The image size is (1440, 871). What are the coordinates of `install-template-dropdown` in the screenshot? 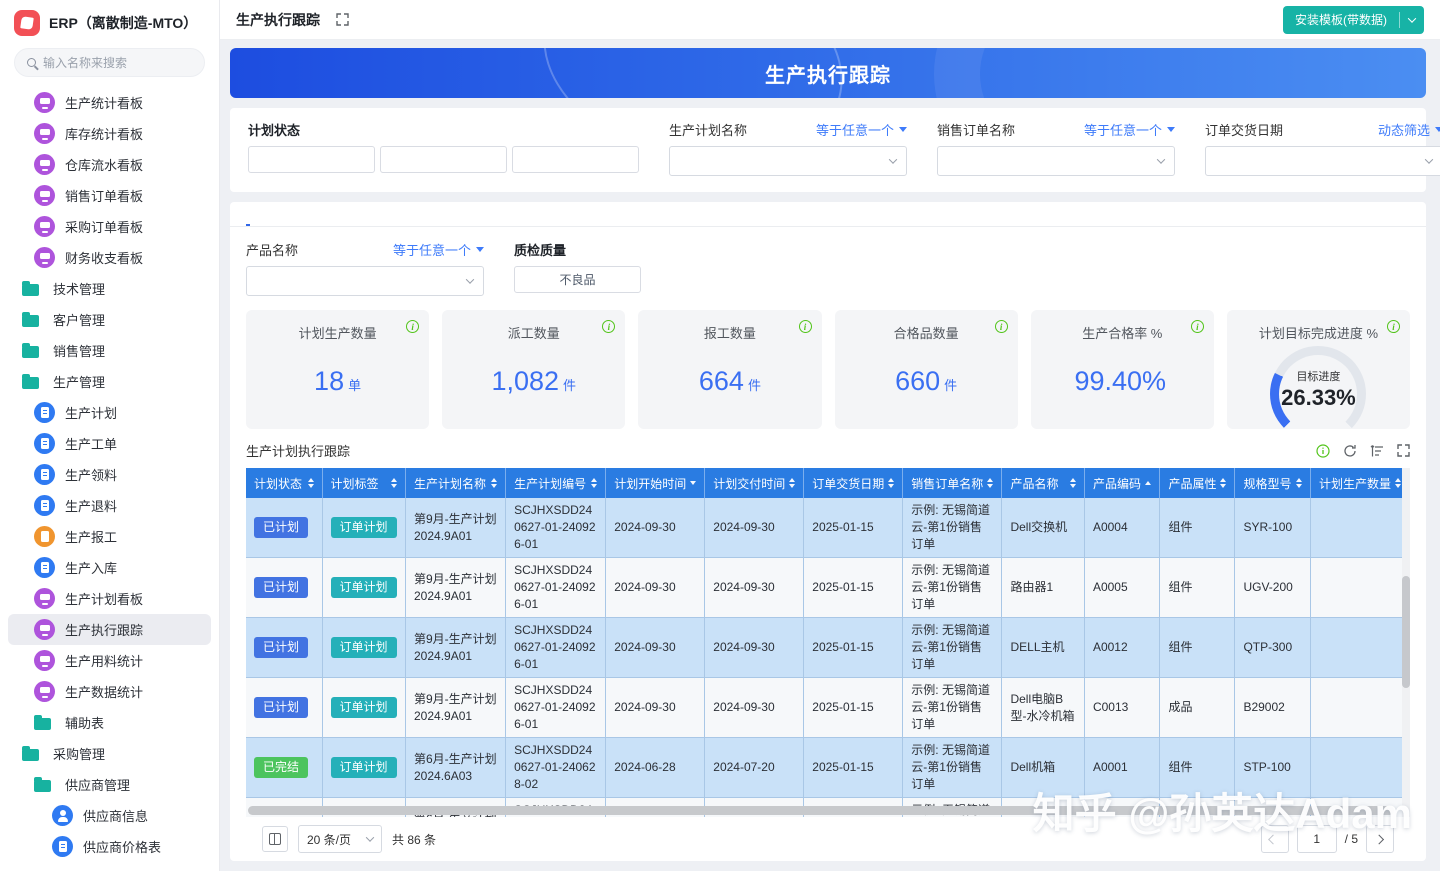 It's located at (1412, 18).